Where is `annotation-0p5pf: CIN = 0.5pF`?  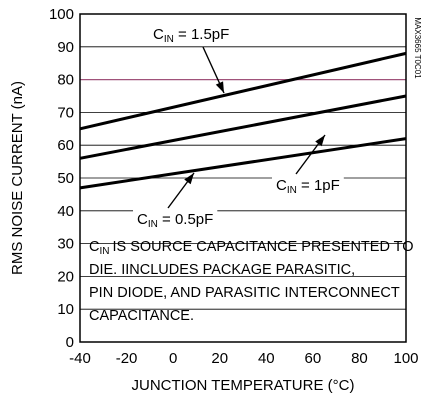 annotation-0p5pf: CIN = 0.5pF is located at coordinates (175, 220).